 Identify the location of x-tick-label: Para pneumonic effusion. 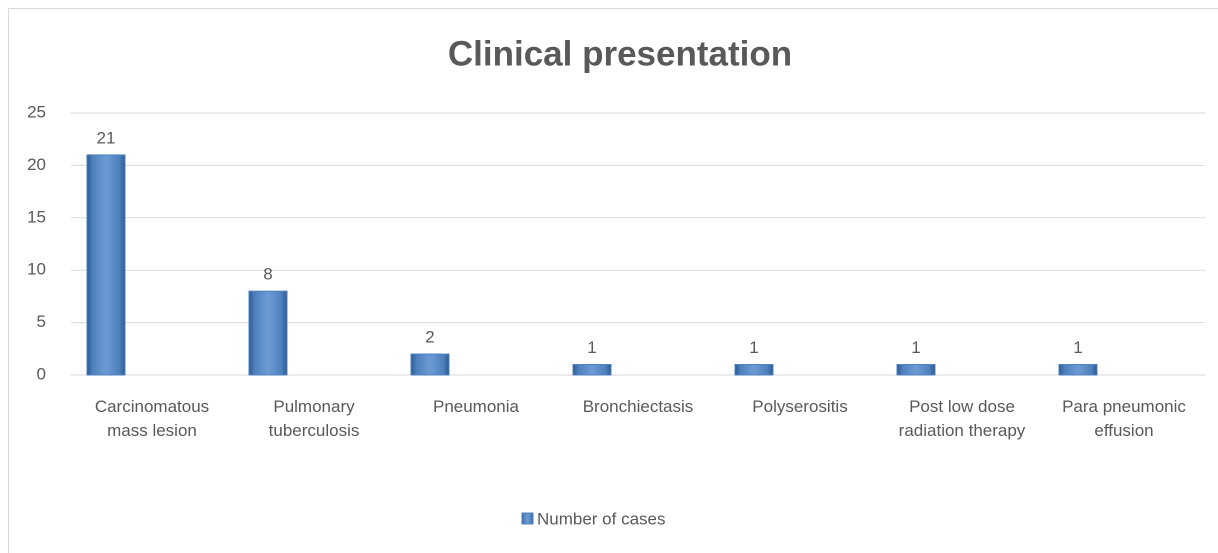
(1124, 418).